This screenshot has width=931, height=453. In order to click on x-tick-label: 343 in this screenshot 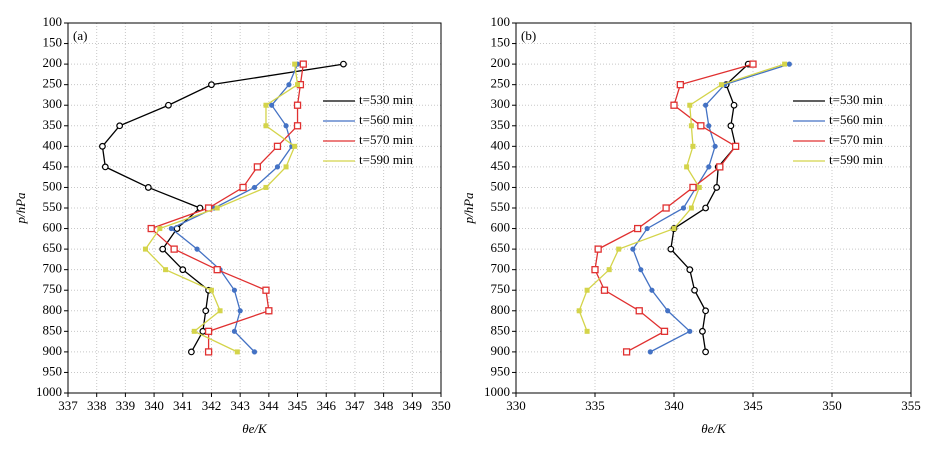, I will do `click(240, 405)`.